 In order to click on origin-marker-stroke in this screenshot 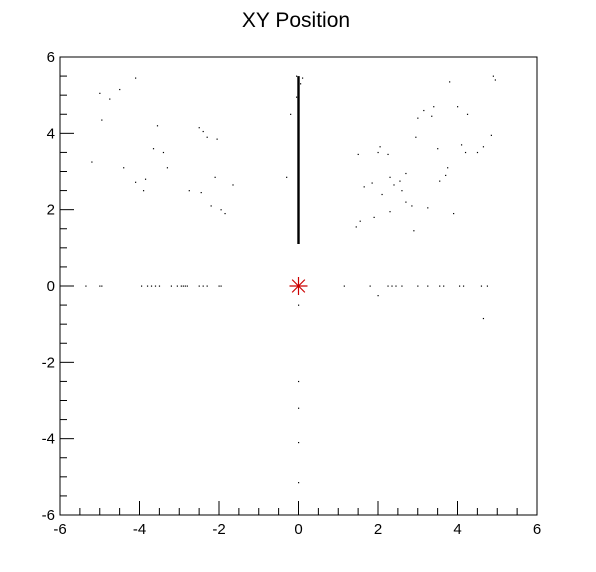, I will do `click(298, 286)`.